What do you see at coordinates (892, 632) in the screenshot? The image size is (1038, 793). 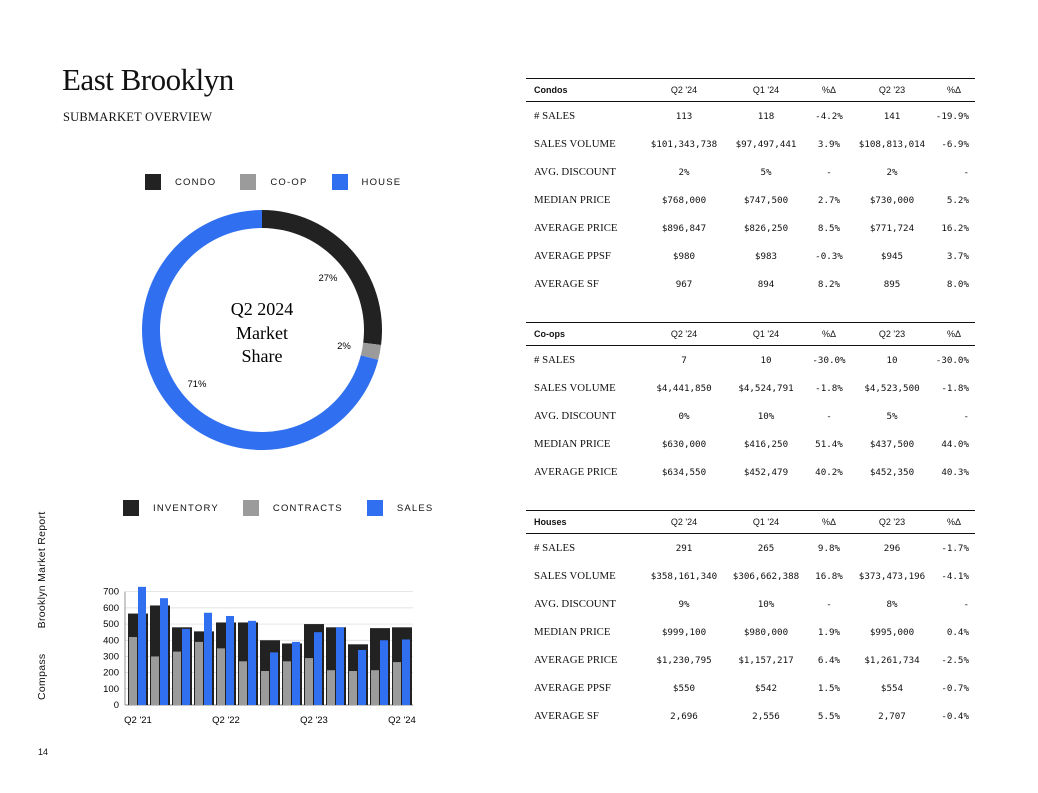 I see `table-cell: $995,000` at bounding box center [892, 632].